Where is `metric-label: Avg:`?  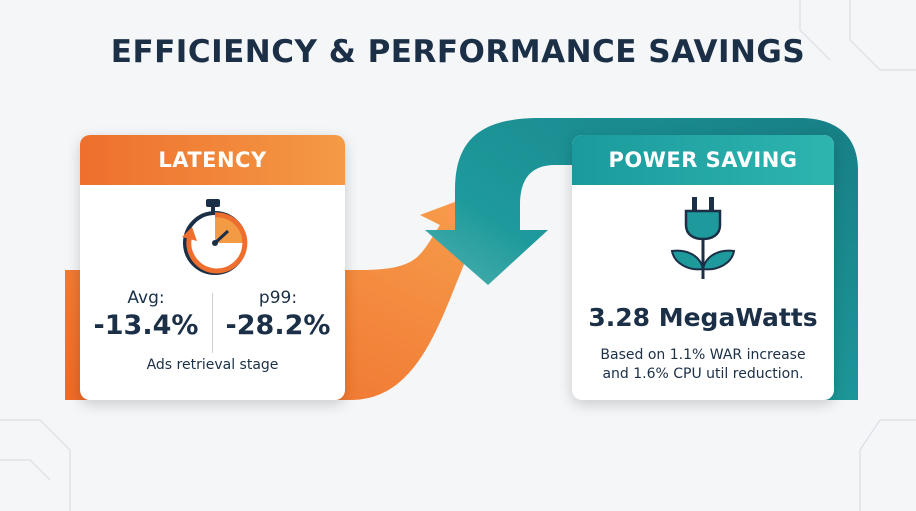 metric-label: Avg: is located at coordinates (146, 298).